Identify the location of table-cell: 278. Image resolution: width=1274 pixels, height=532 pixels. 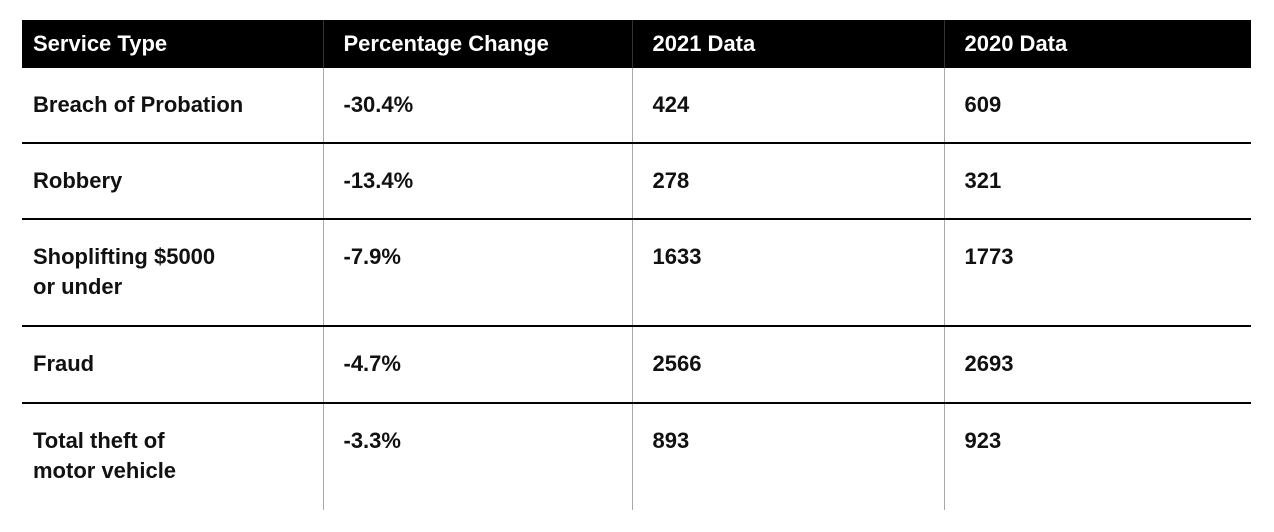
(787, 180).